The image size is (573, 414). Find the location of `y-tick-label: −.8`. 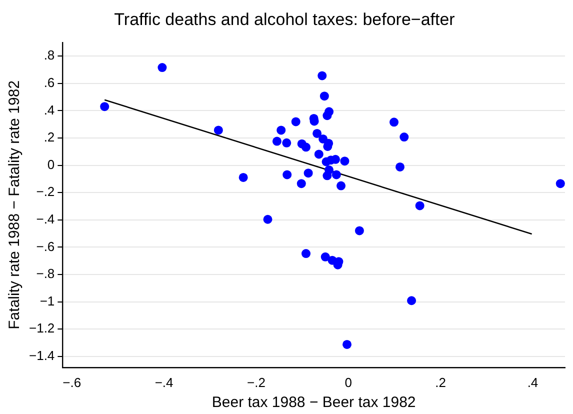

y-tick-label: −.8 is located at coordinates (45, 274).